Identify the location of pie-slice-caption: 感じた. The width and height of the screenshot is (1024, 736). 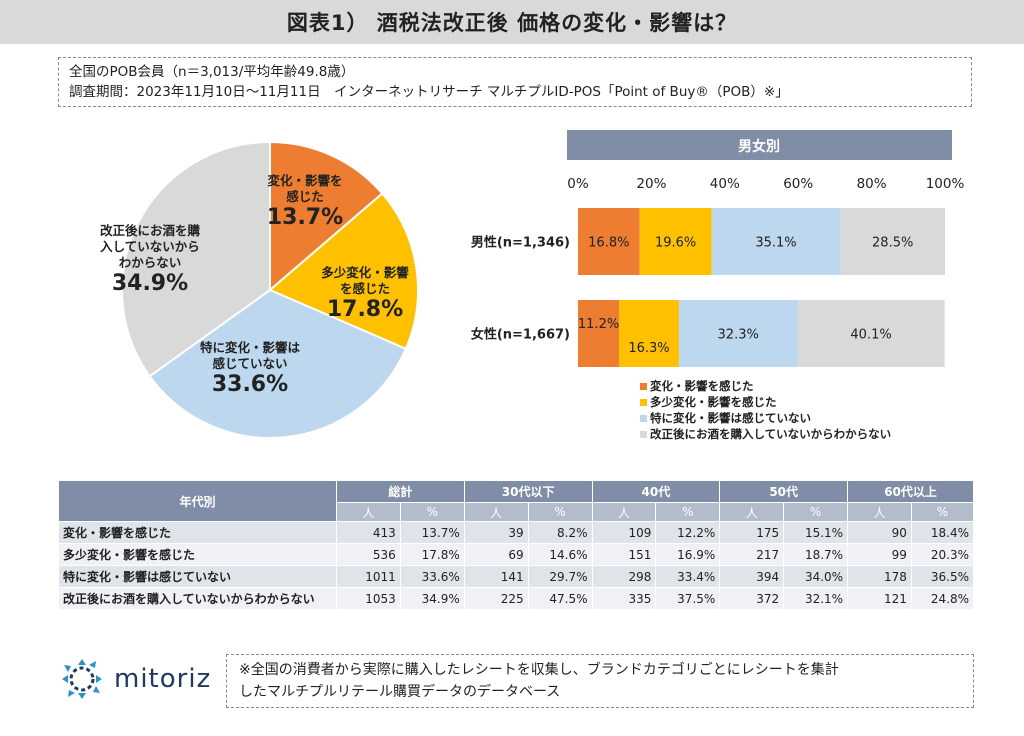
(305, 196).